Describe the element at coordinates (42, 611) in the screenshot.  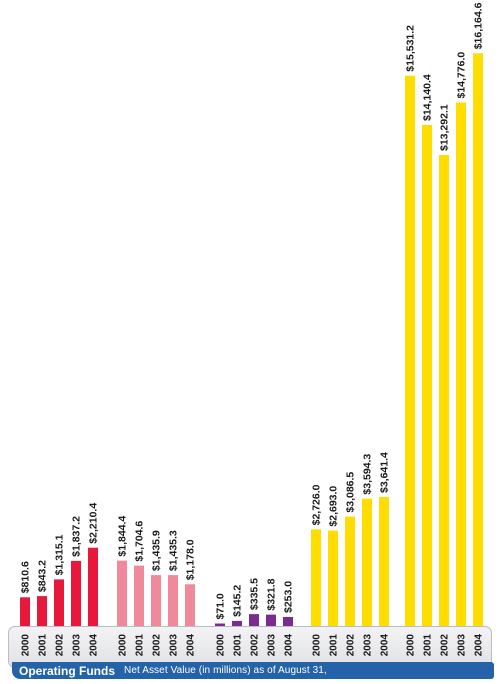
I see `bar-g1-2001` at that location.